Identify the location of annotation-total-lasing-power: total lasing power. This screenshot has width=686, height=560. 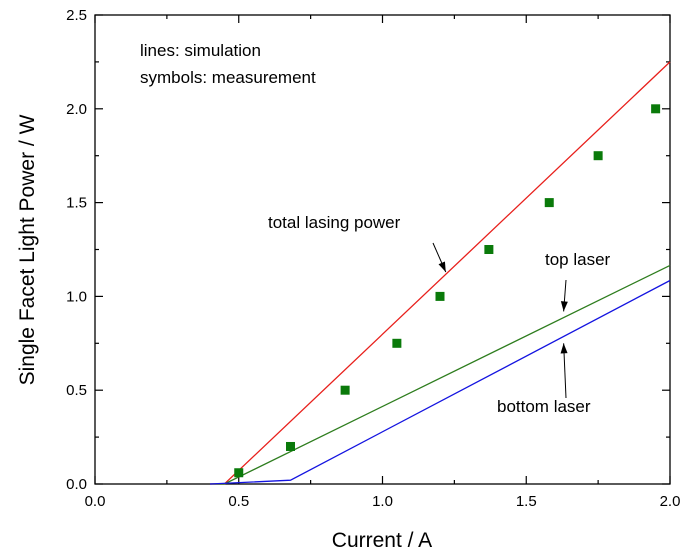
(334, 222).